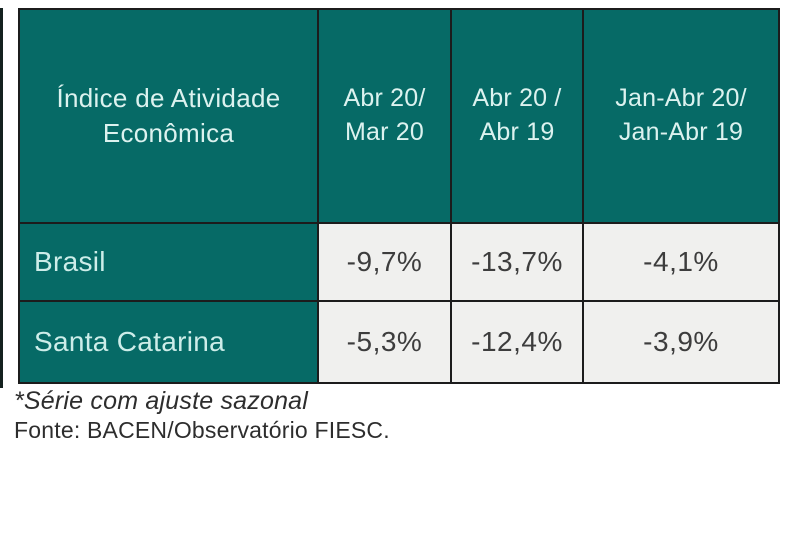 The width and height of the screenshot is (800, 533). Describe the element at coordinates (168, 262) in the screenshot. I see `row-label-brasil: Brasil` at that location.